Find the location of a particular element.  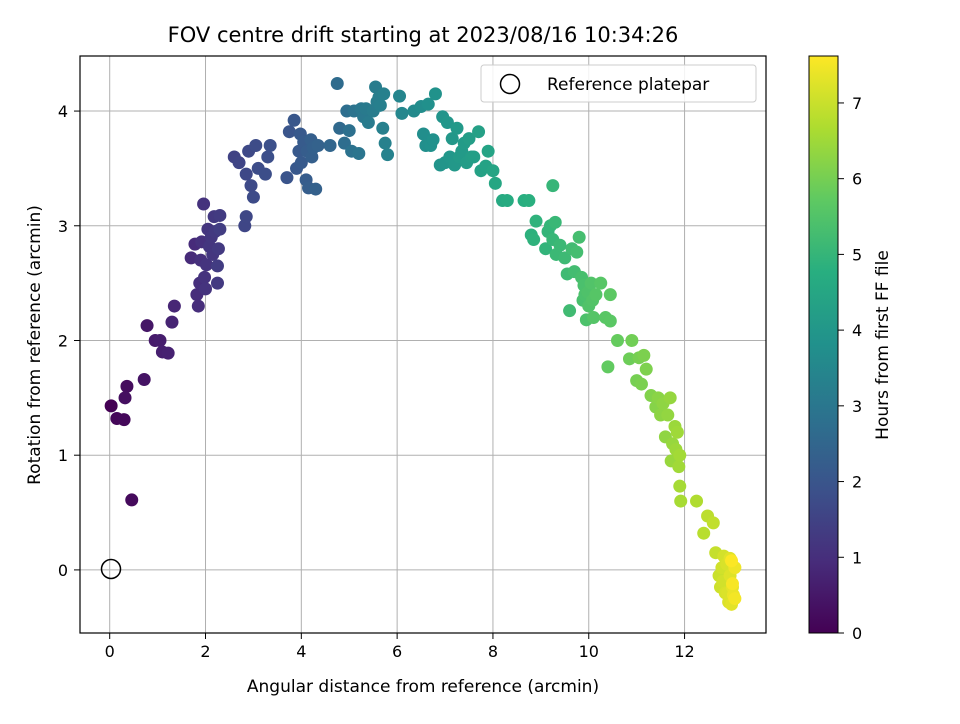

legend-entry-label: Reference platepar is located at coordinates (628, 85).